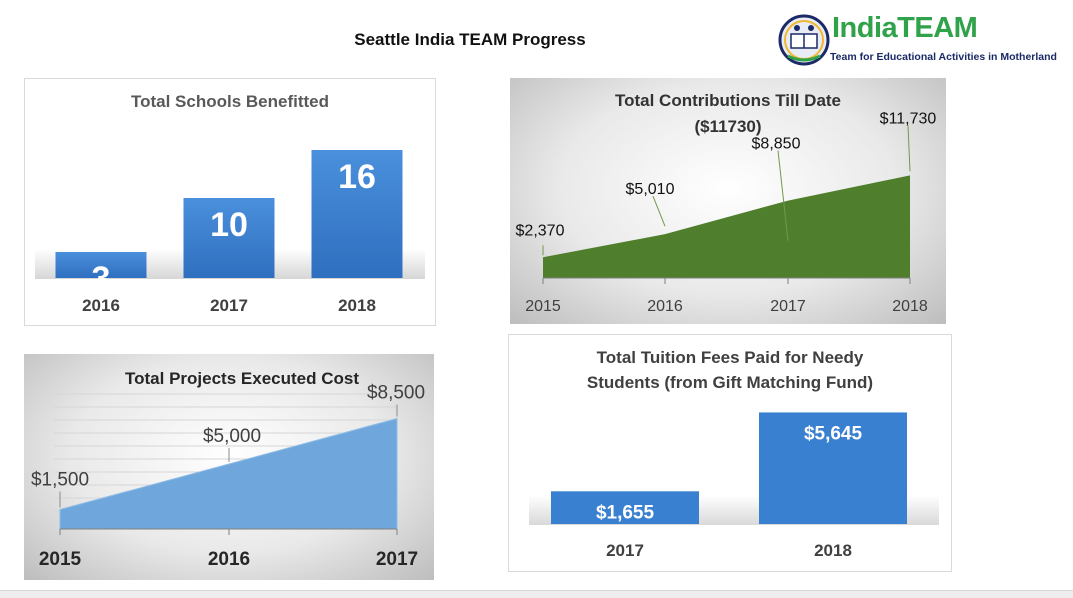 The image size is (1073, 598). I want to click on data-label: $5,010, so click(650, 189).